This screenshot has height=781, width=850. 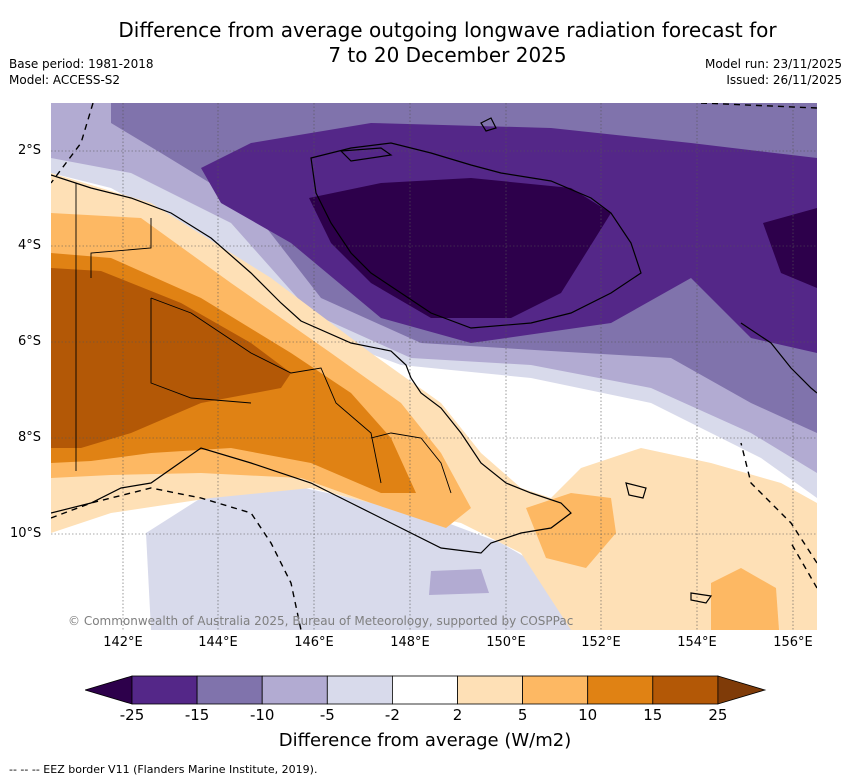 What do you see at coordinates (392, 715) in the screenshot?
I see `colorbar-tick: -2` at bounding box center [392, 715].